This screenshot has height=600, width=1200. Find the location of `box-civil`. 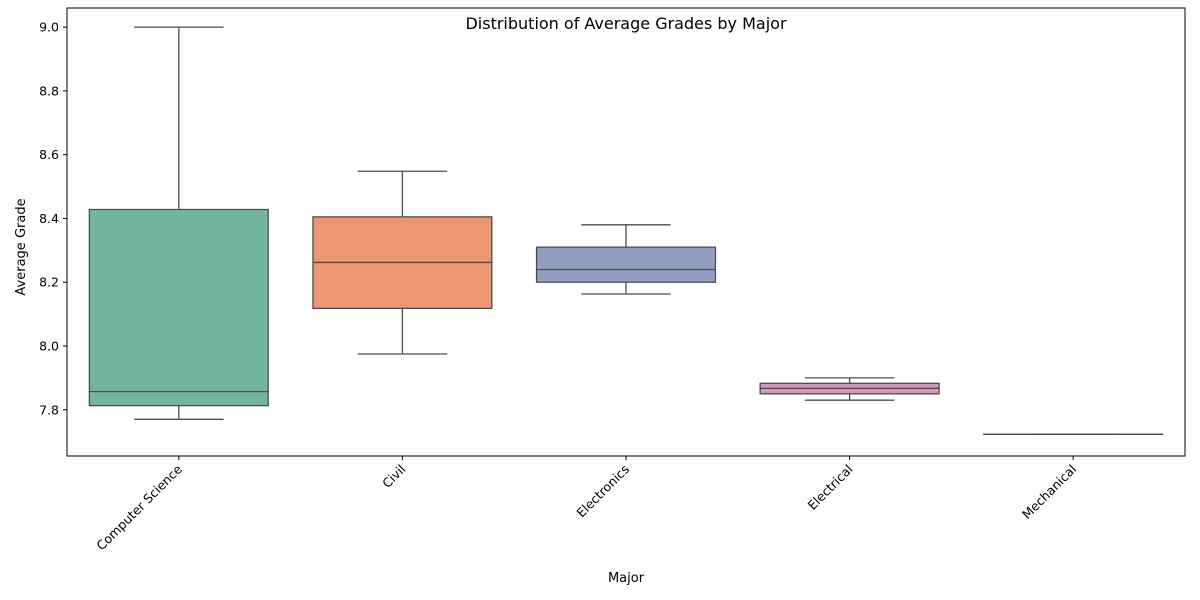

box-civil is located at coordinates (402, 262).